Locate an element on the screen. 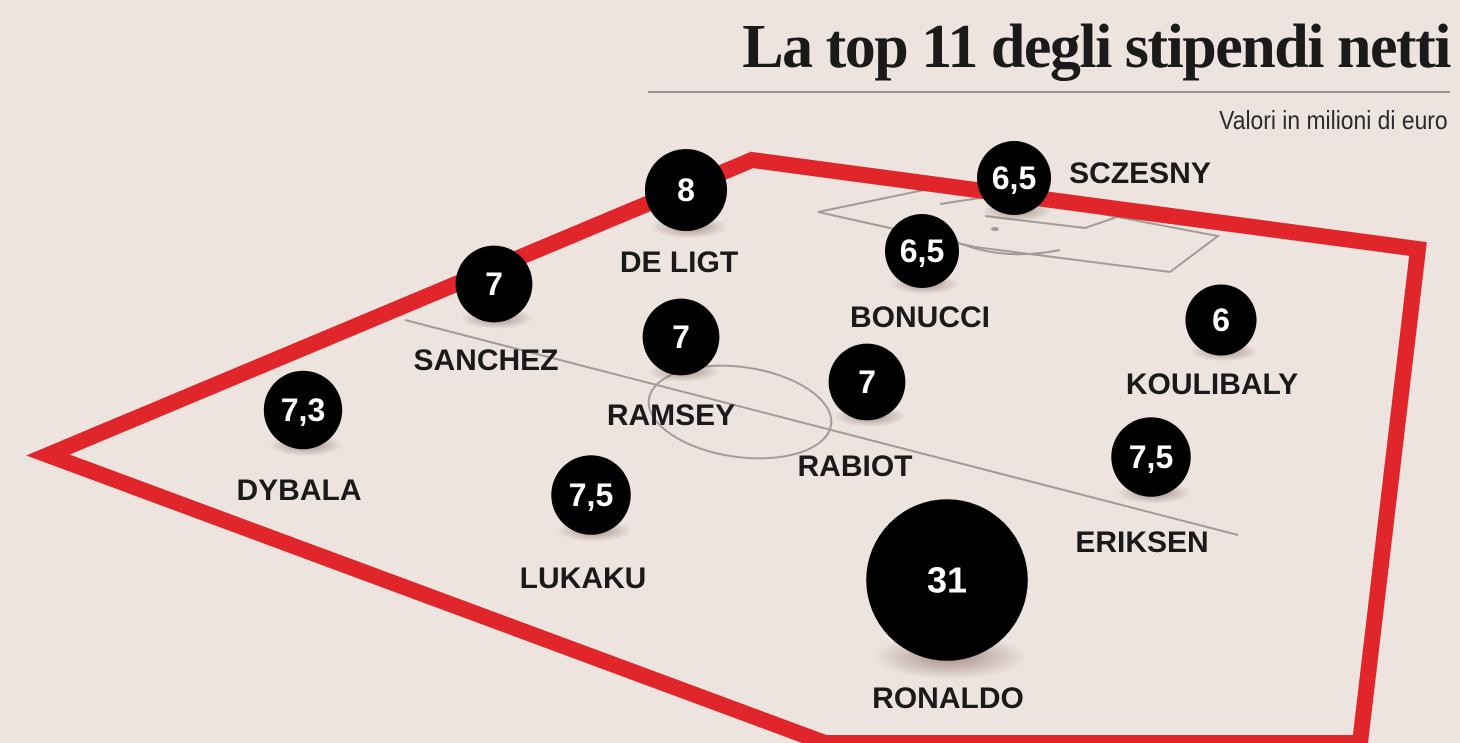 Image resolution: width=1460 pixels, height=743 pixels. bubble-rabiot is located at coordinates (867, 382).